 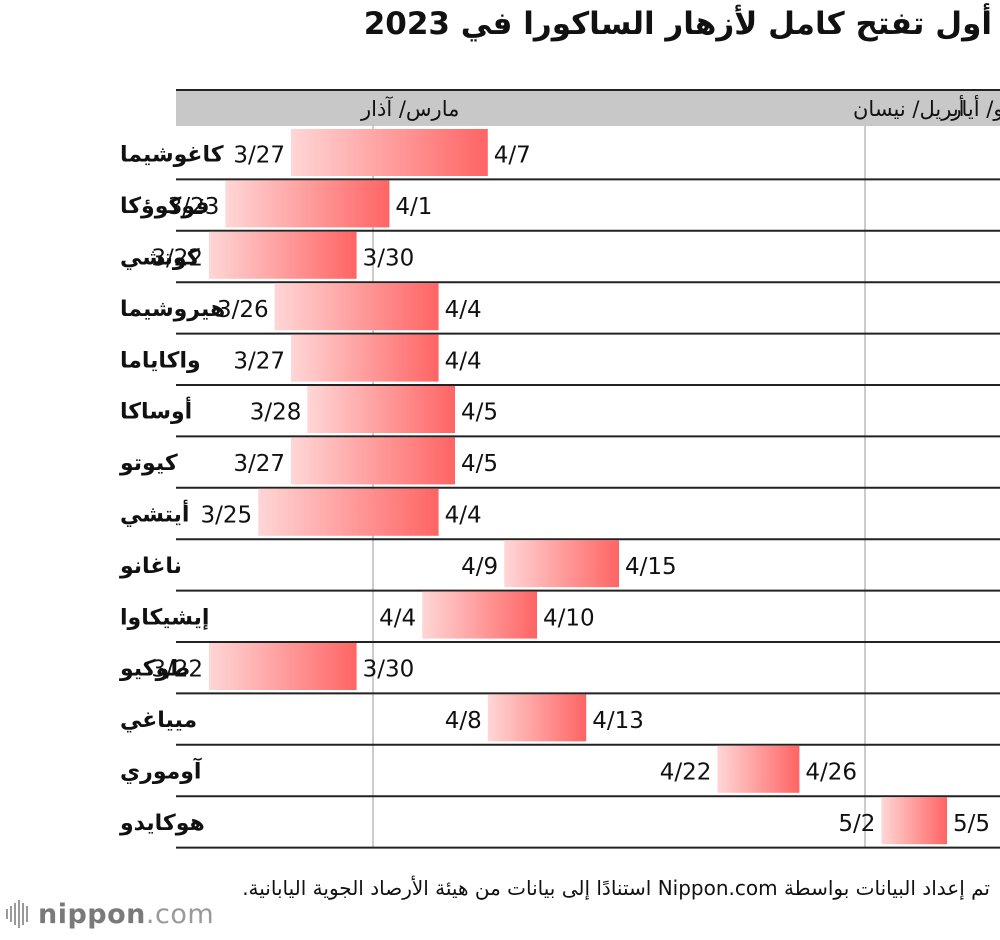 What do you see at coordinates (479, 567) in the screenshot?
I see `start-date-label: 4/9` at bounding box center [479, 567].